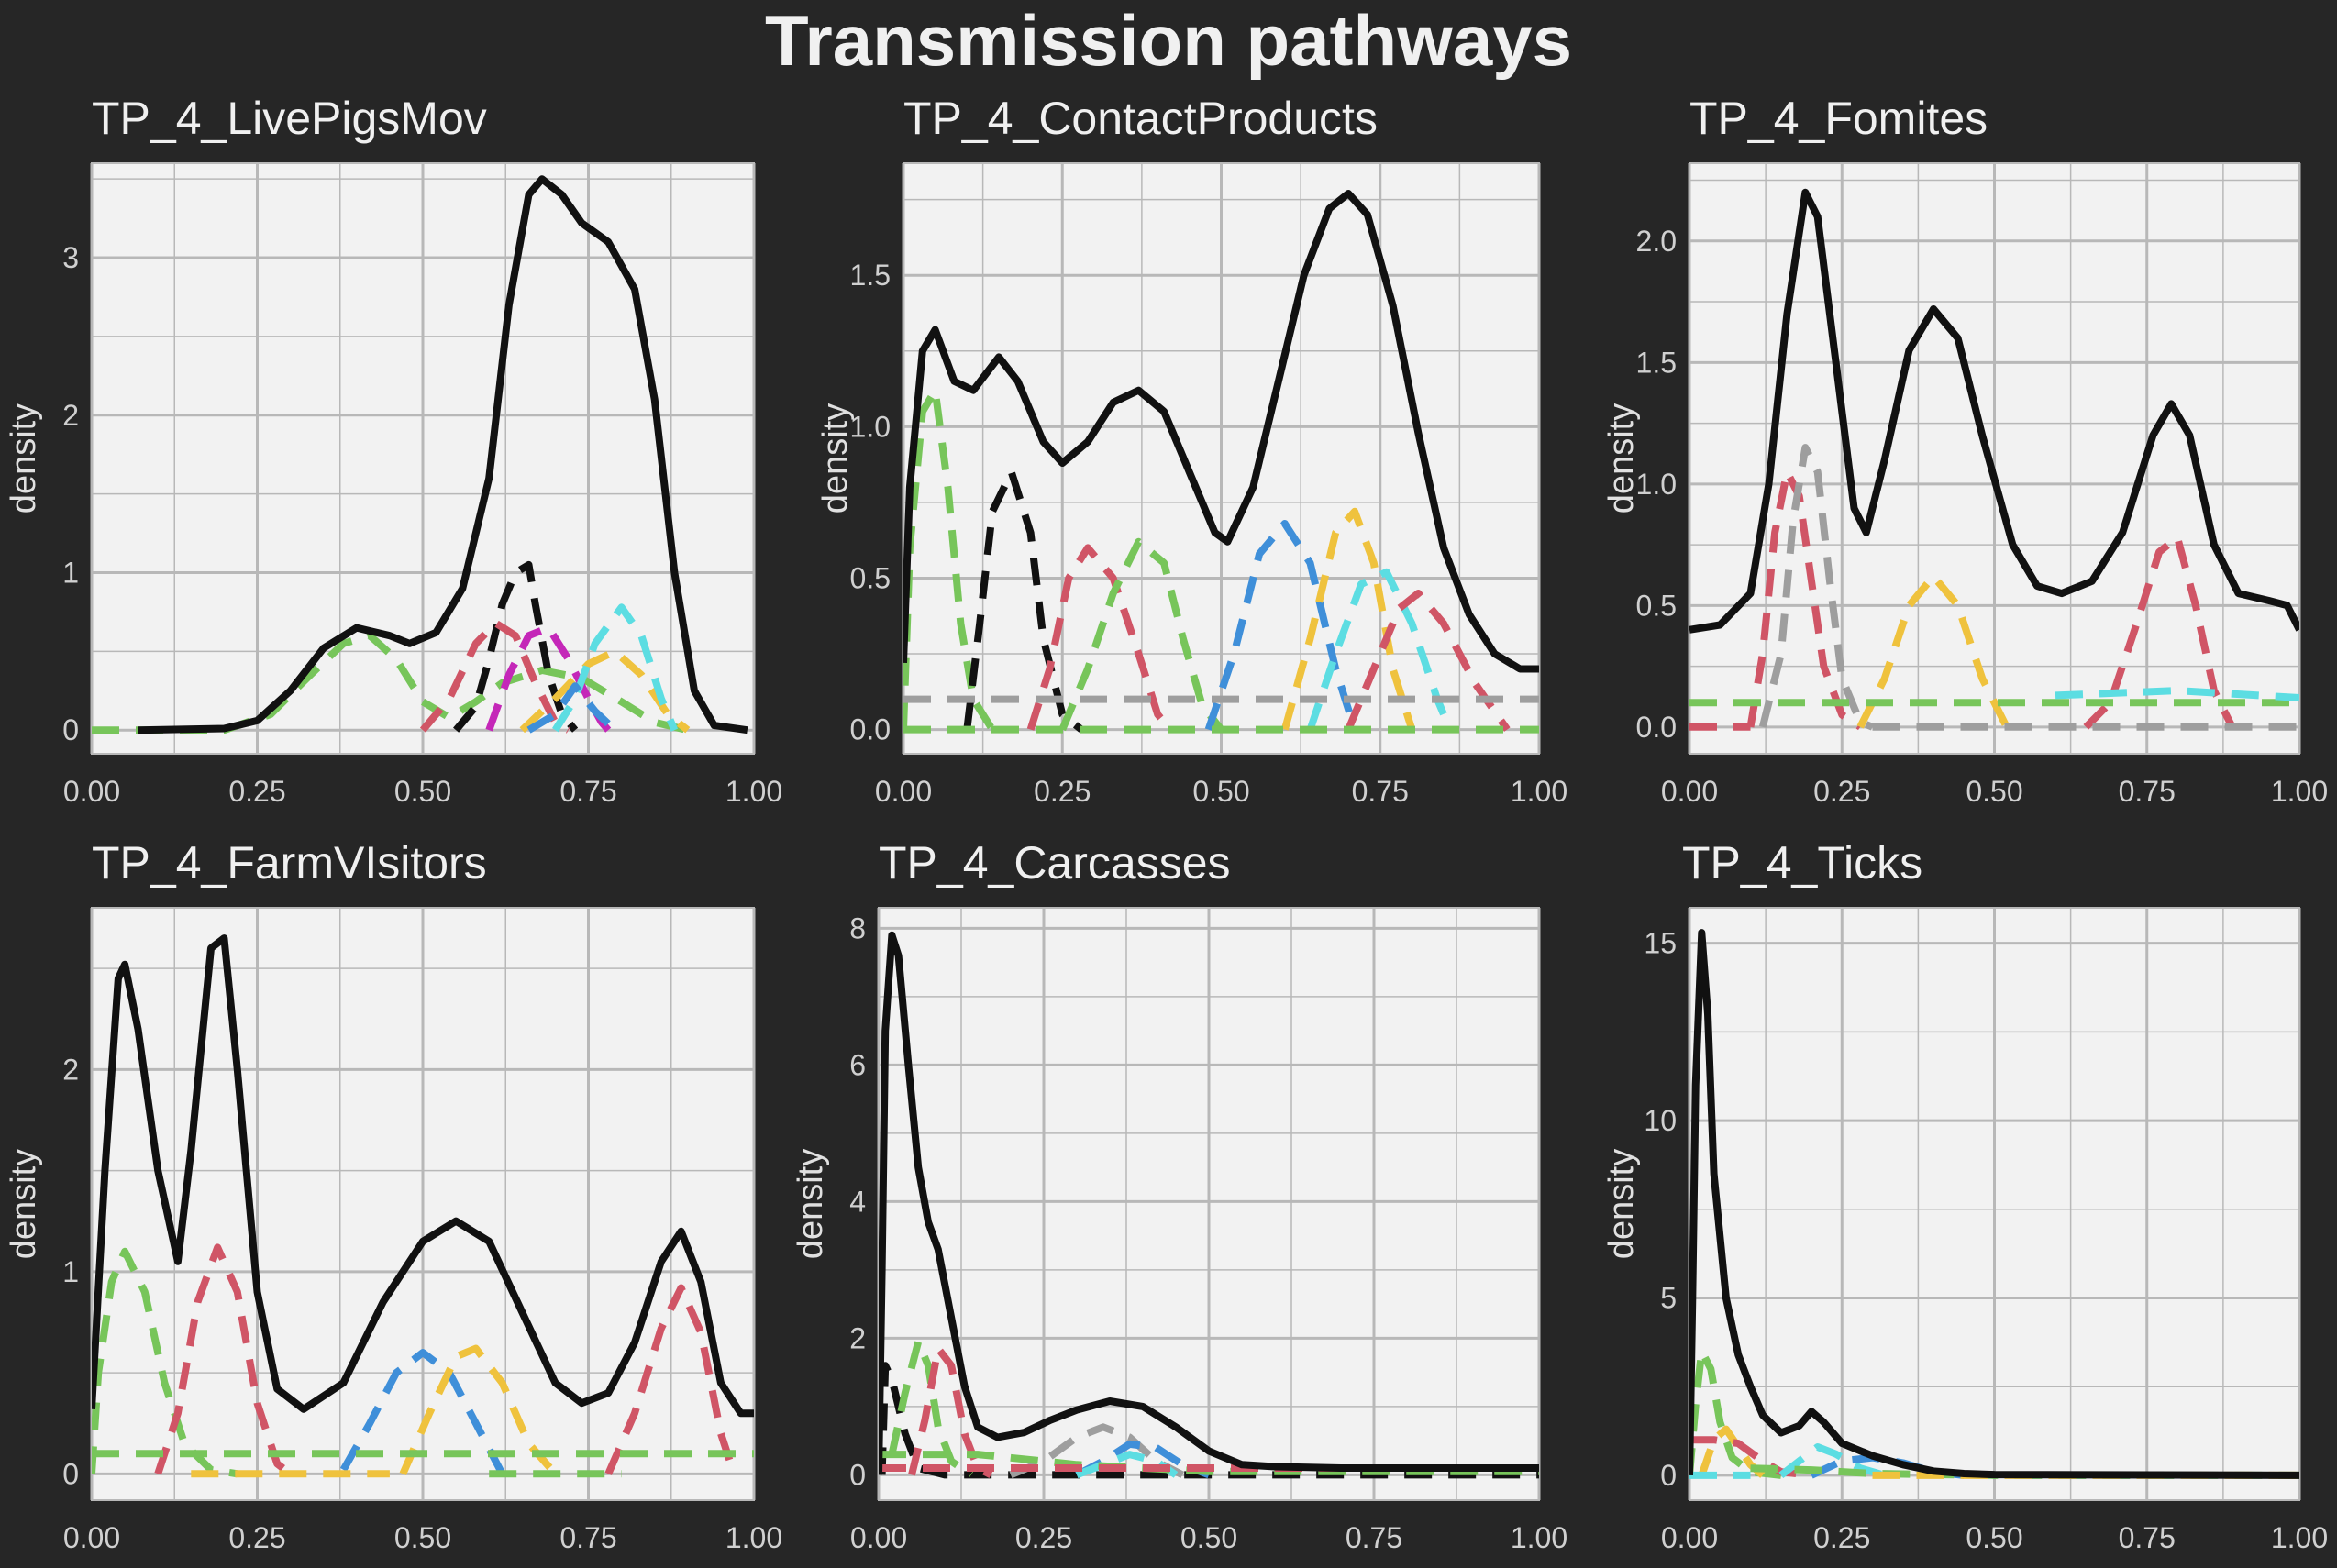  What do you see at coordinates (70, 258) in the screenshot?
I see `y-tick-label: 3` at bounding box center [70, 258].